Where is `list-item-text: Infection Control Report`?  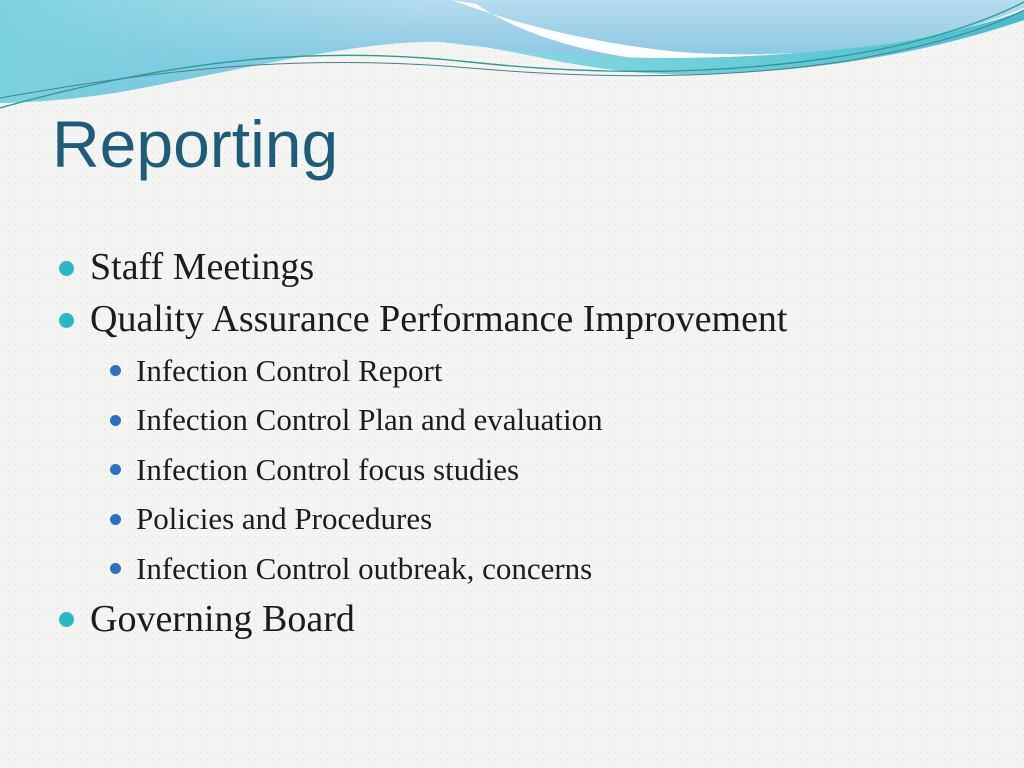 list-item-text: Infection Control Report is located at coordinates (289, 370).